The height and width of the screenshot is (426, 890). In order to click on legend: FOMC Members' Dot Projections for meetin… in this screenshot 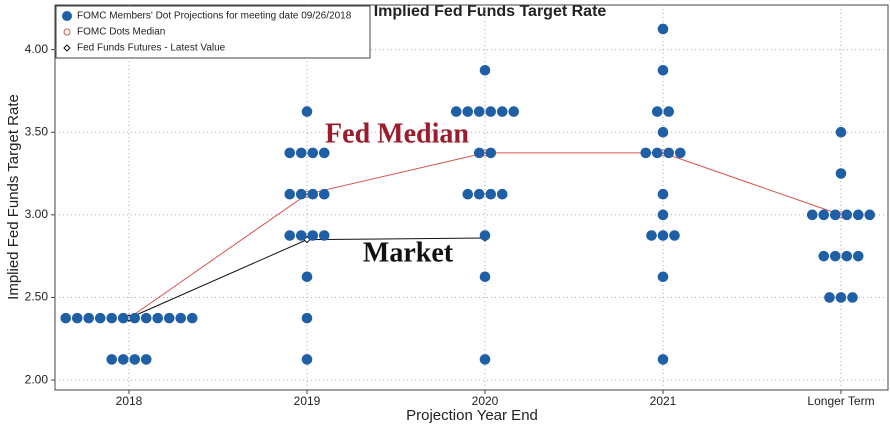, I will do `click(213, 32)`.